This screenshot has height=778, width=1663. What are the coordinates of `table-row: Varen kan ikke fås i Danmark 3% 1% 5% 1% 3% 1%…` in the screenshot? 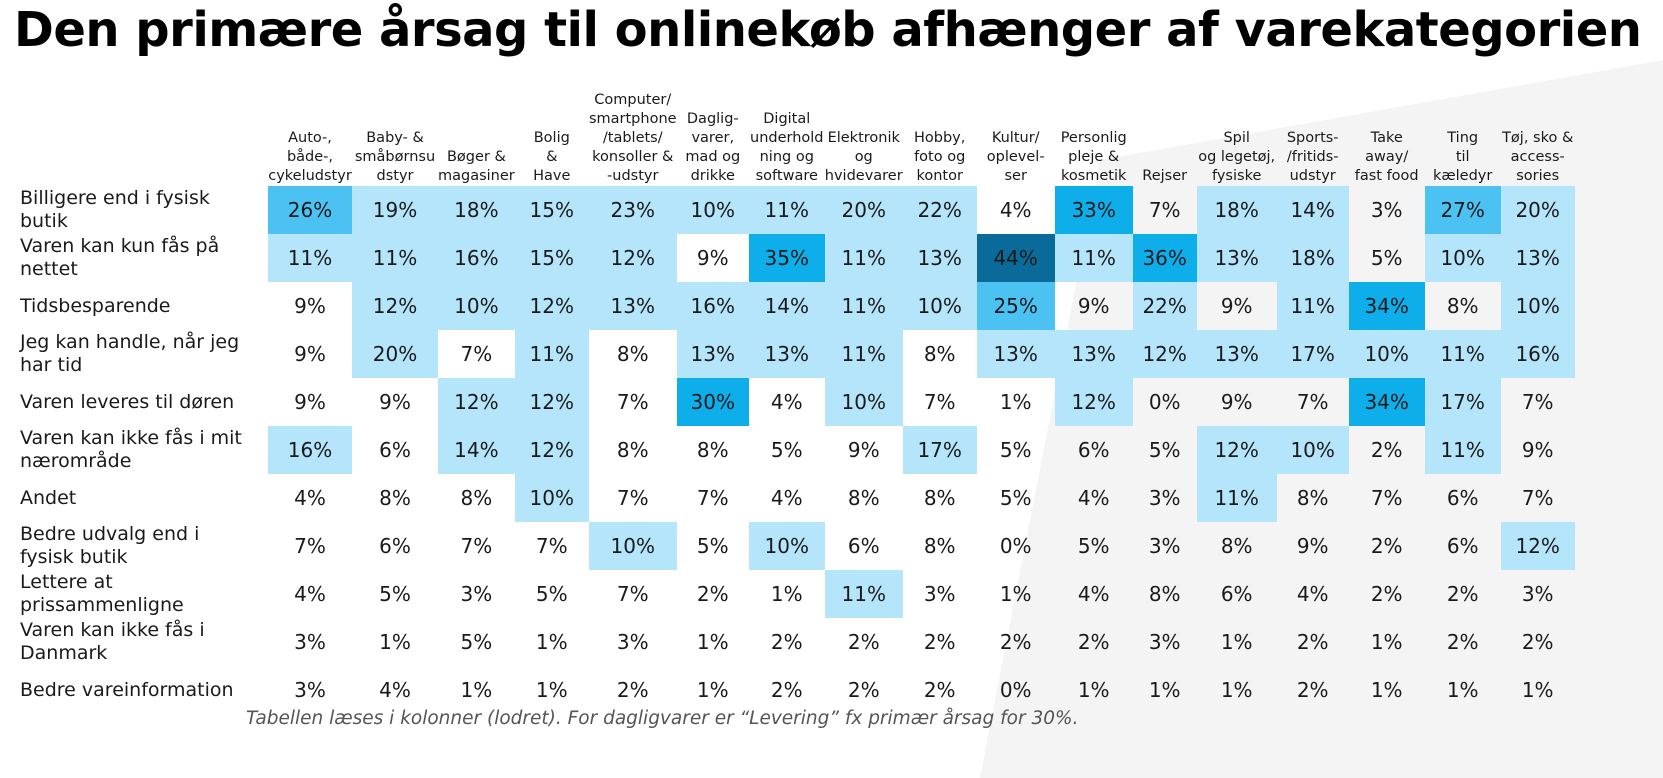 It's located at (797, 642).